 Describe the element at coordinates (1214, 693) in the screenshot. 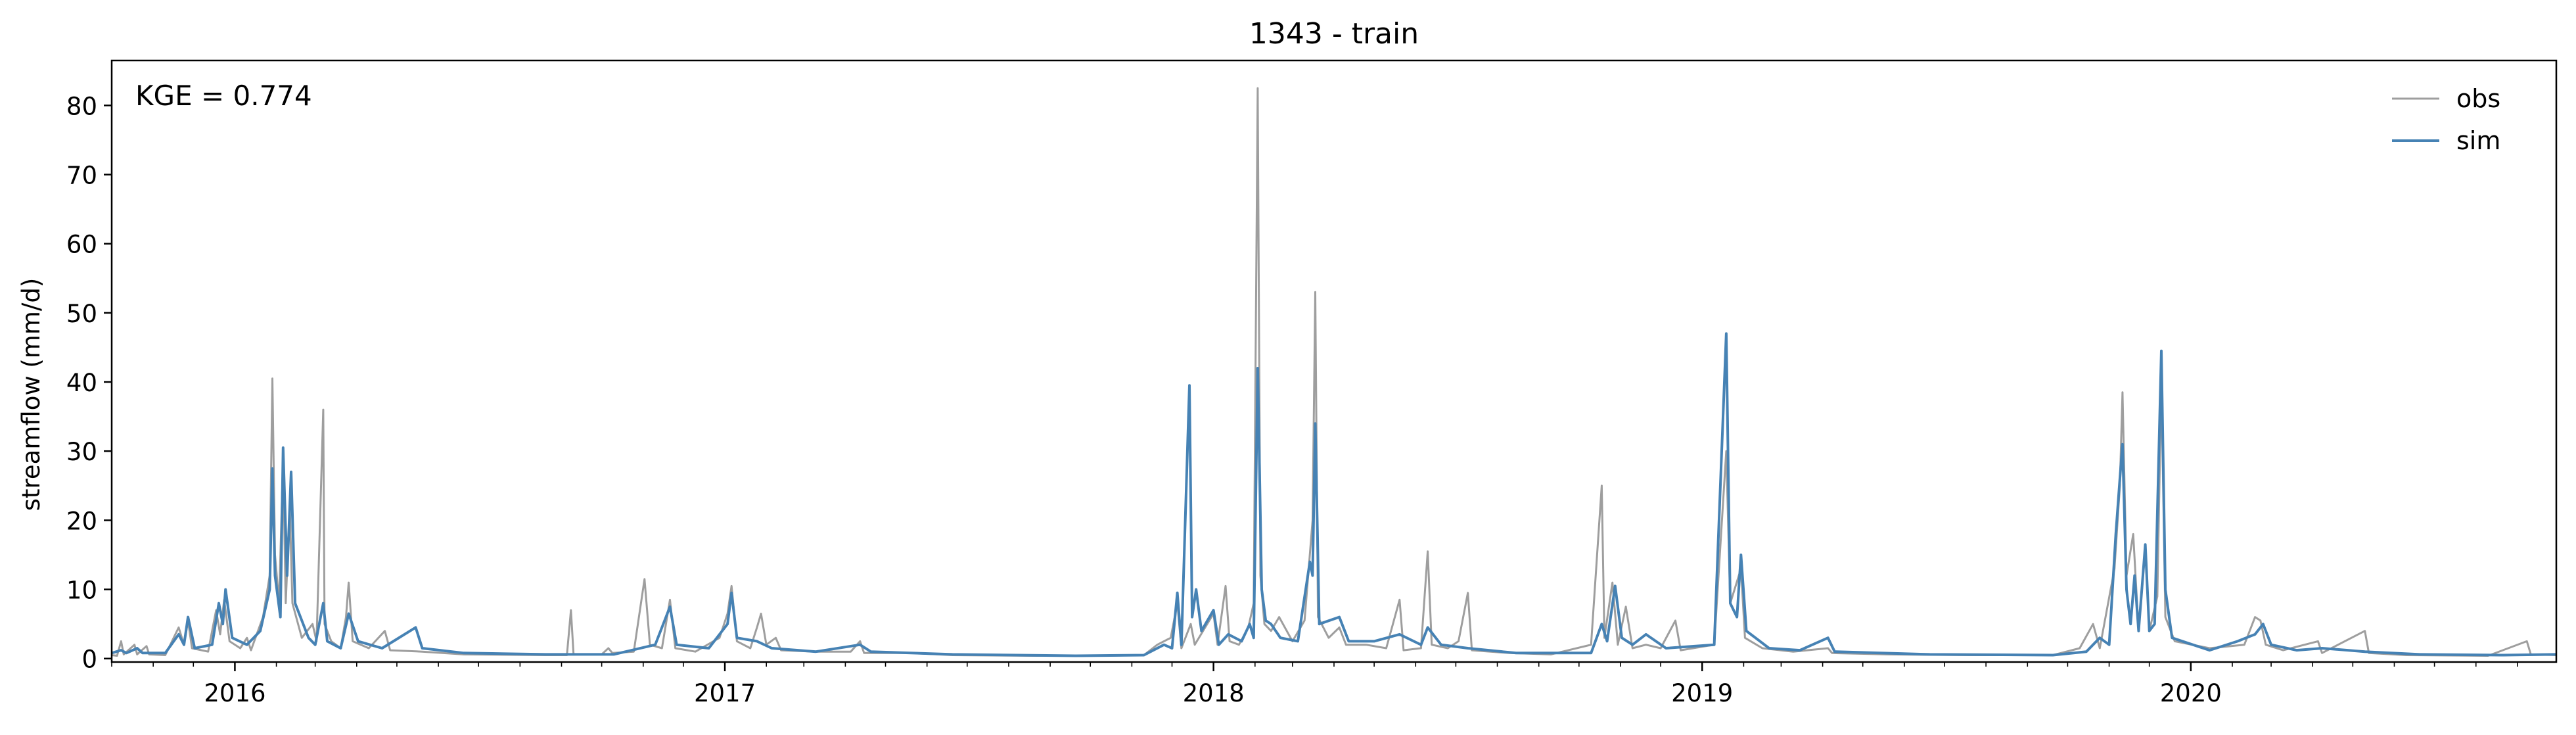

I see `x-tick-label: 2018` at that location.